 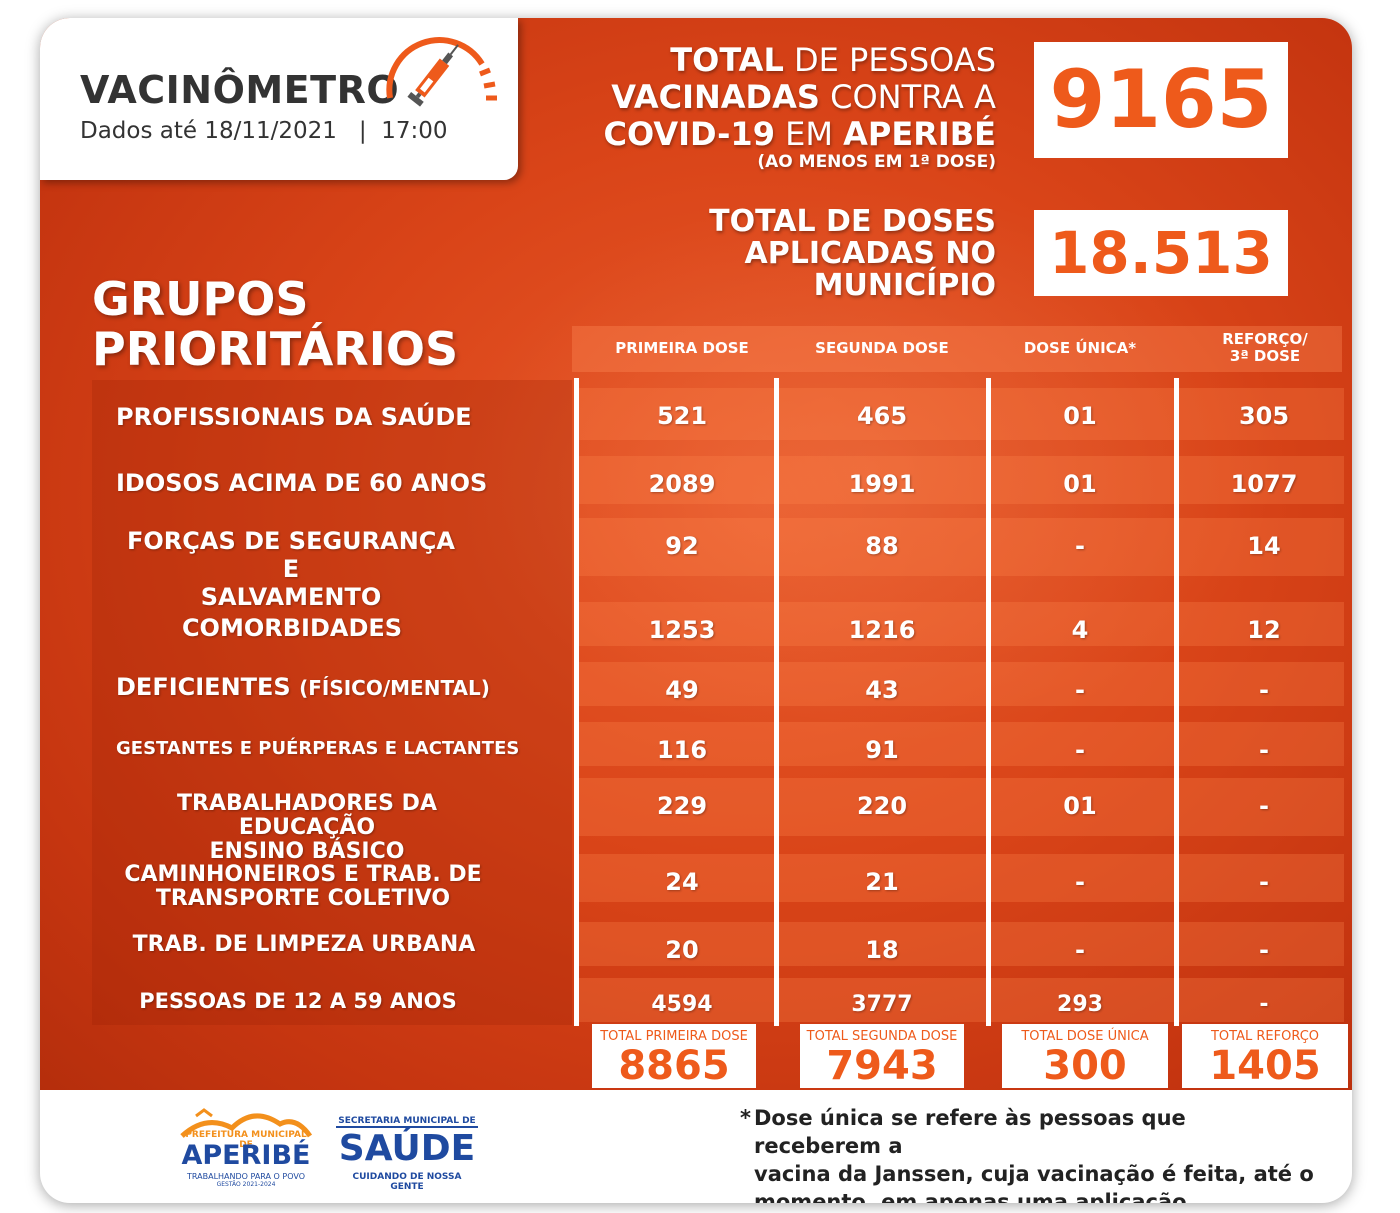 What do you see at coordinates (1264, 416) in the screenshot?
I see `table-cell: 305` at bounding box center [1264, 416].